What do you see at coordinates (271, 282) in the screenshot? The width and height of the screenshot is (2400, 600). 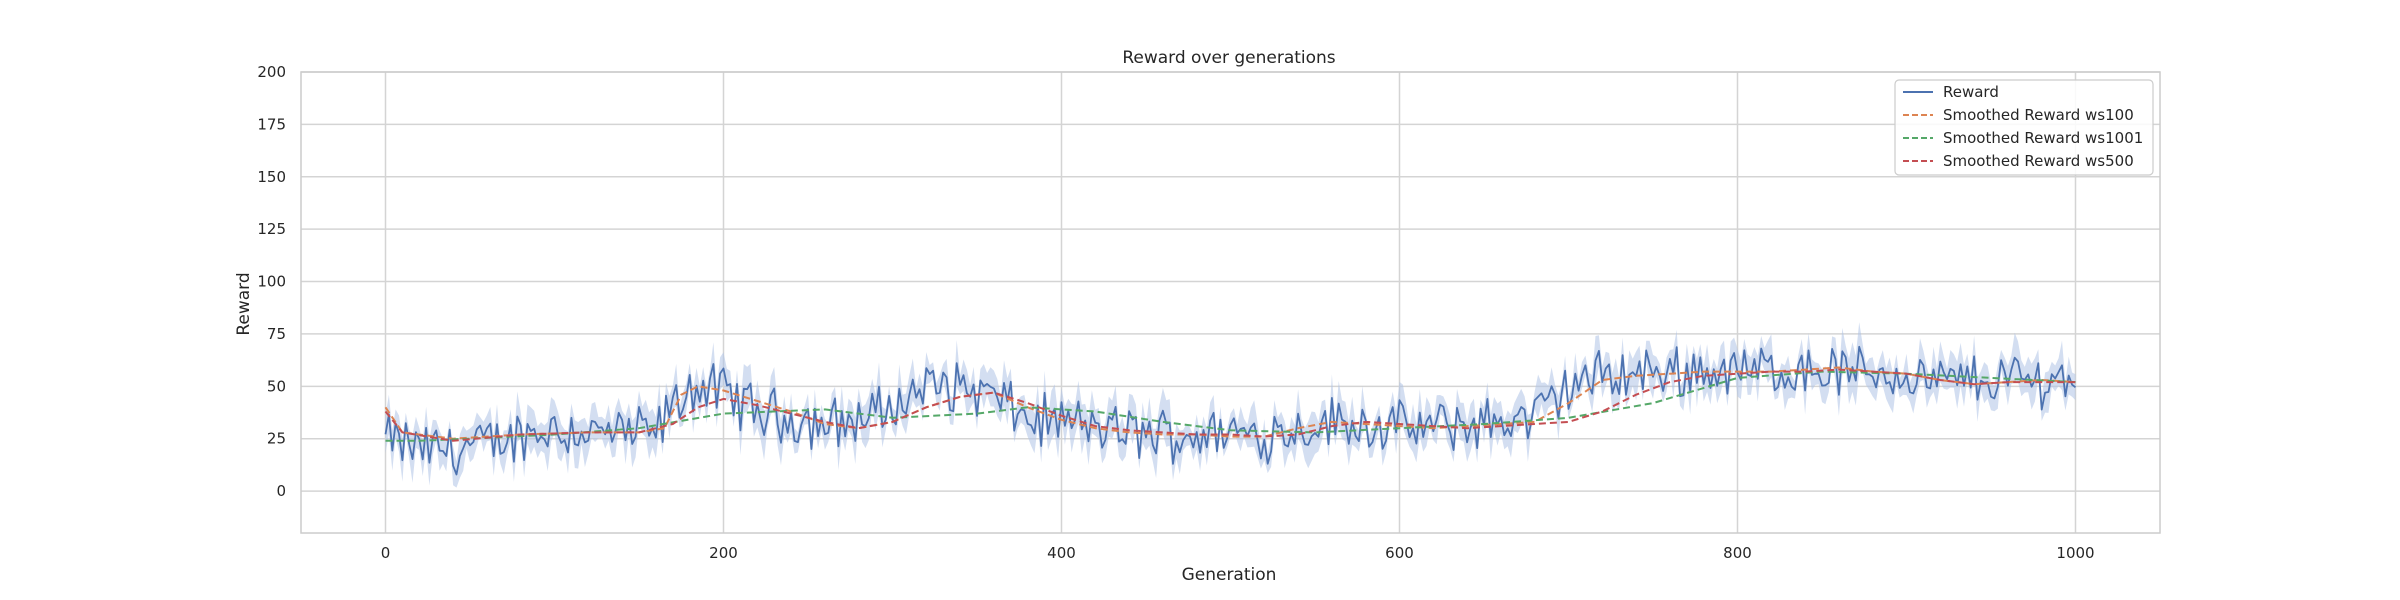 I see `y-tick-label: 100` at bounding box center [271, 282].